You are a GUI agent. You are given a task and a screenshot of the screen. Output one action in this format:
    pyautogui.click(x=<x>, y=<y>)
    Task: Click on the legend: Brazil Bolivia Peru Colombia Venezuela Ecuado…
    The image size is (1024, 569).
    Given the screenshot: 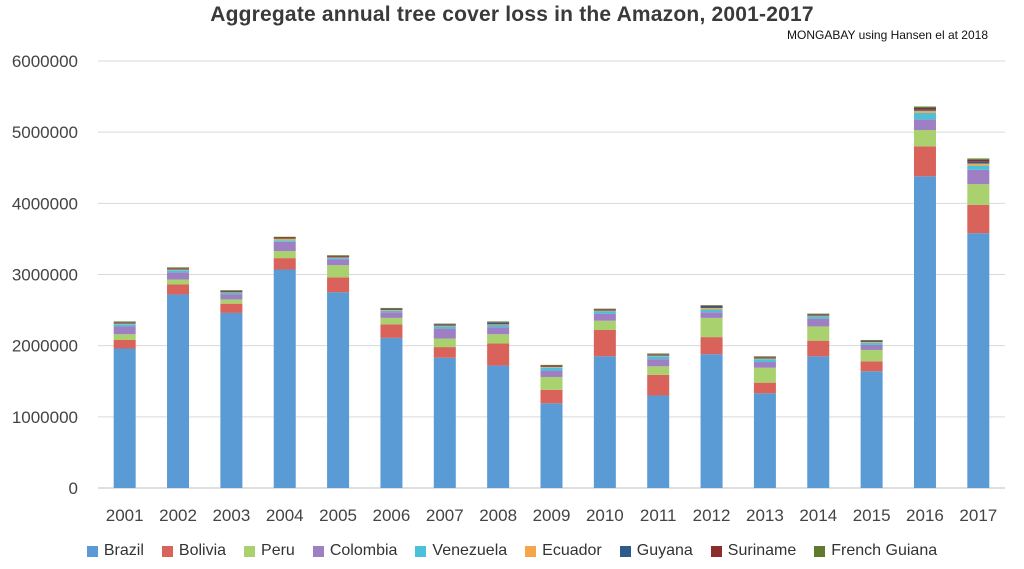 What is the action you would take?
    pyautogui.click(x=512, y=551)
    